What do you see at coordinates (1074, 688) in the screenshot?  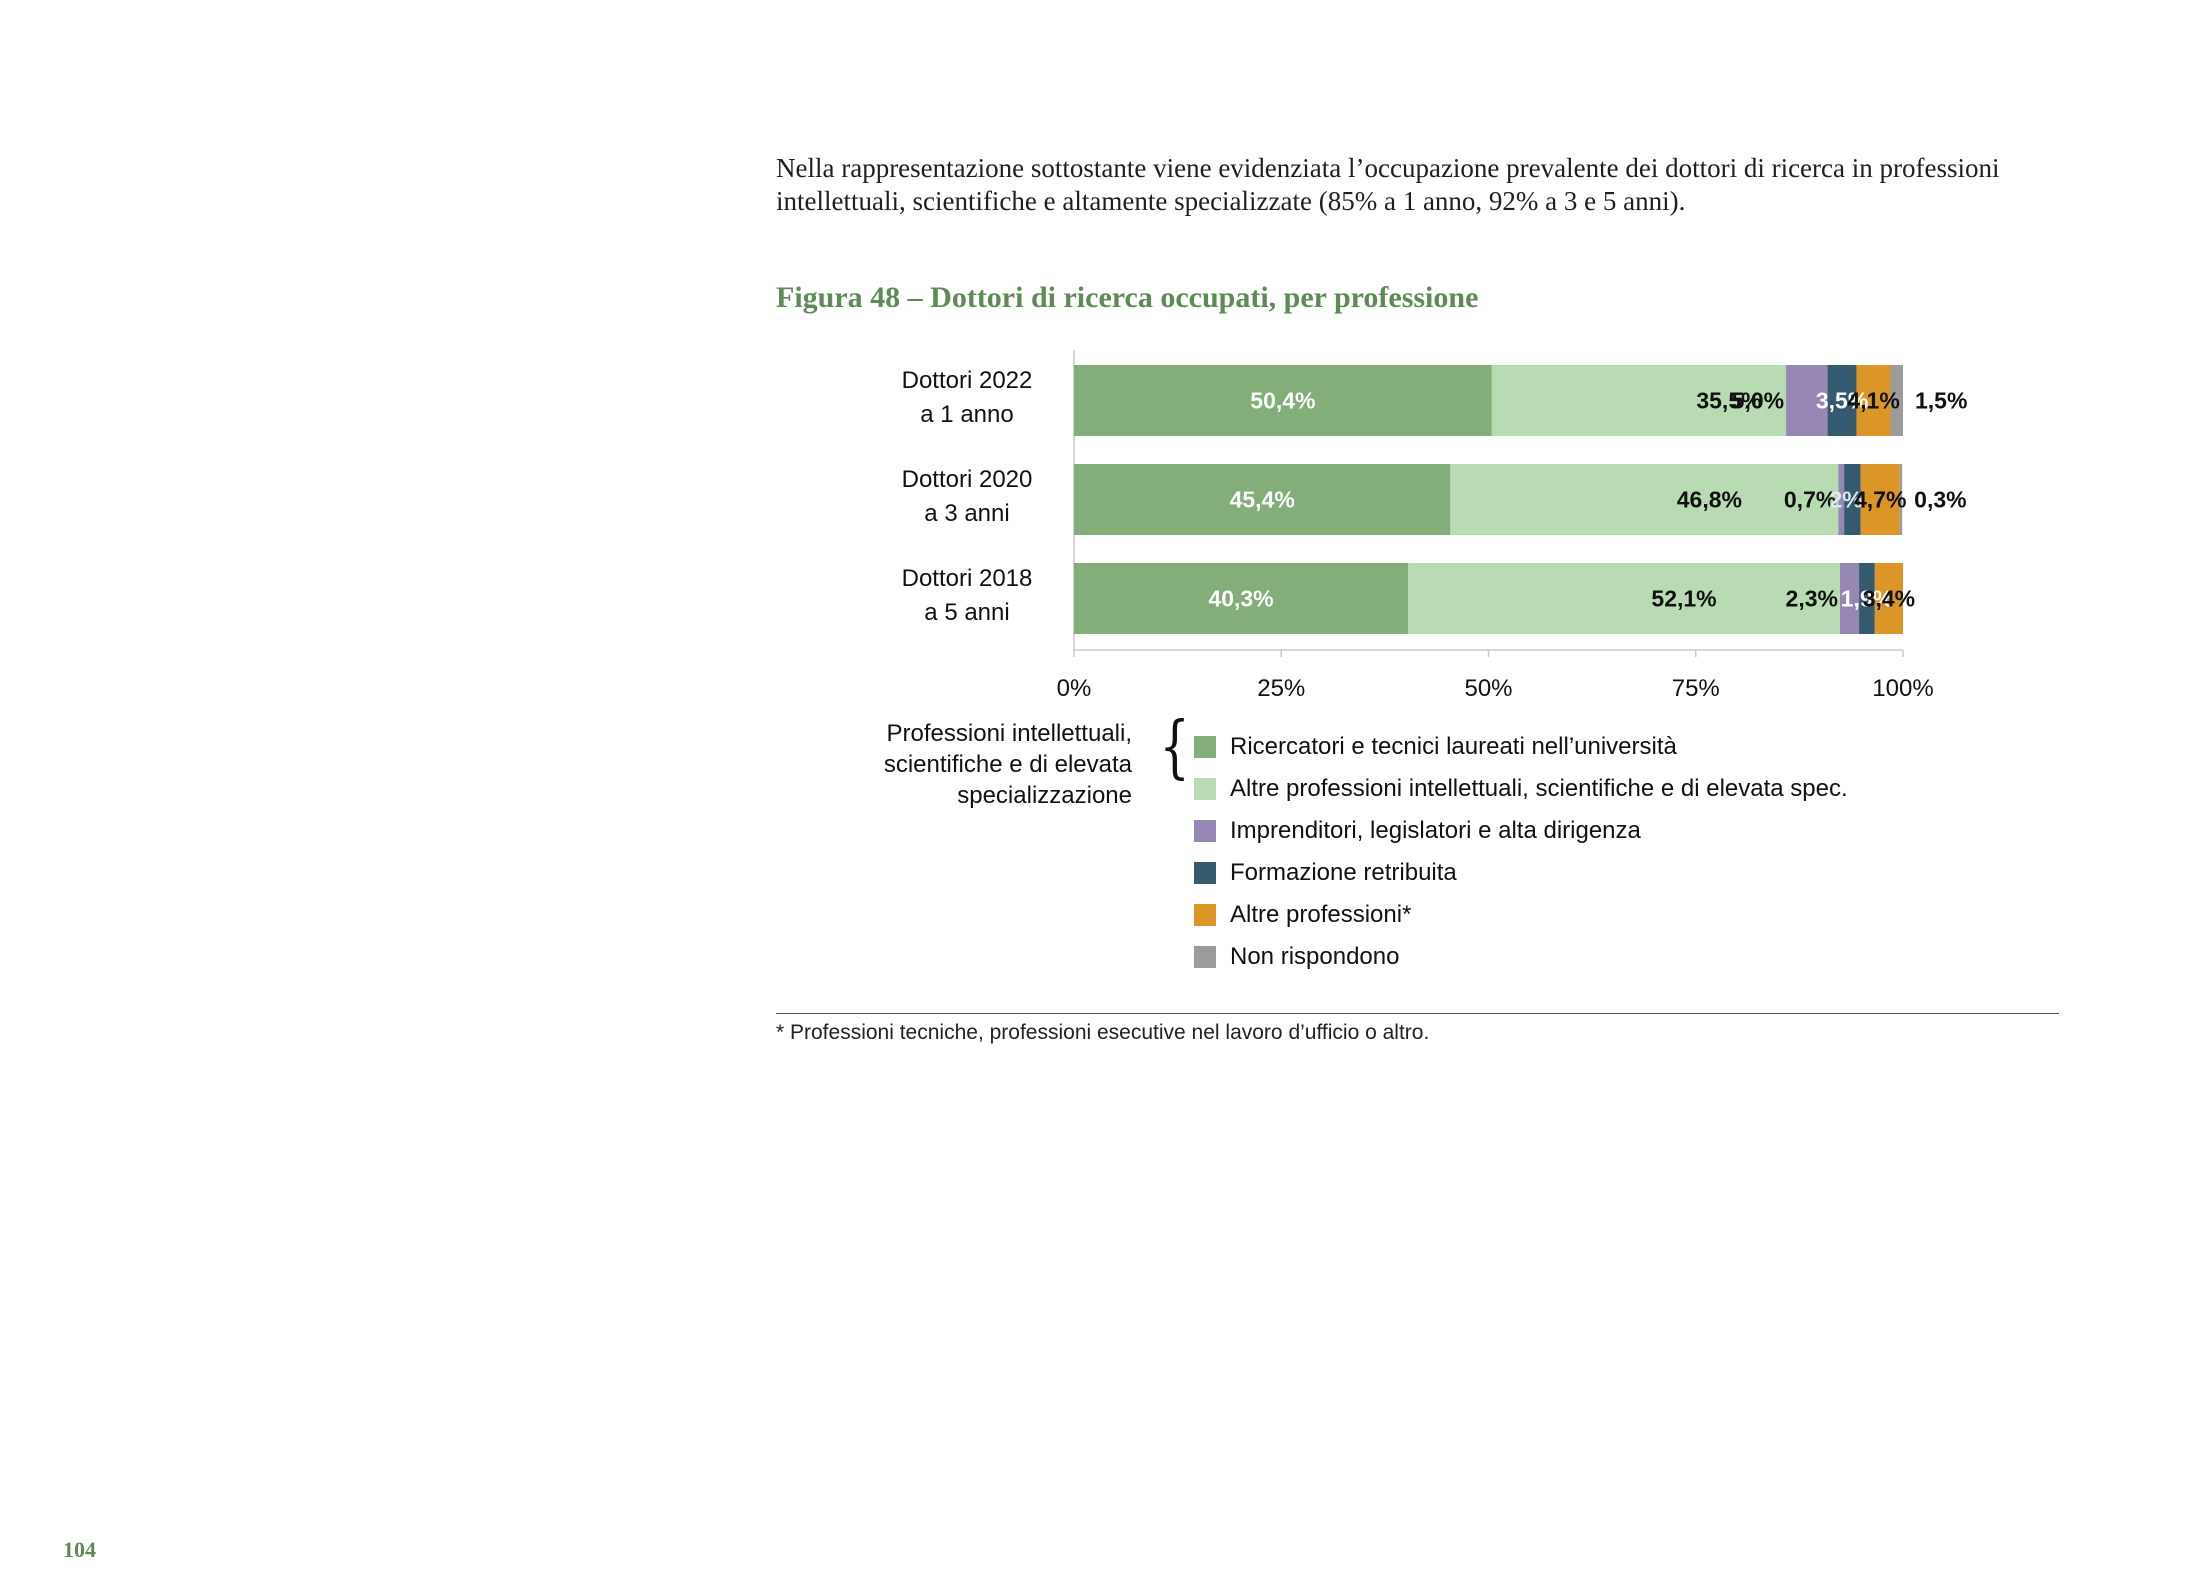 I see `x-tick-label: 0%` at bounding box center [1074, 688].